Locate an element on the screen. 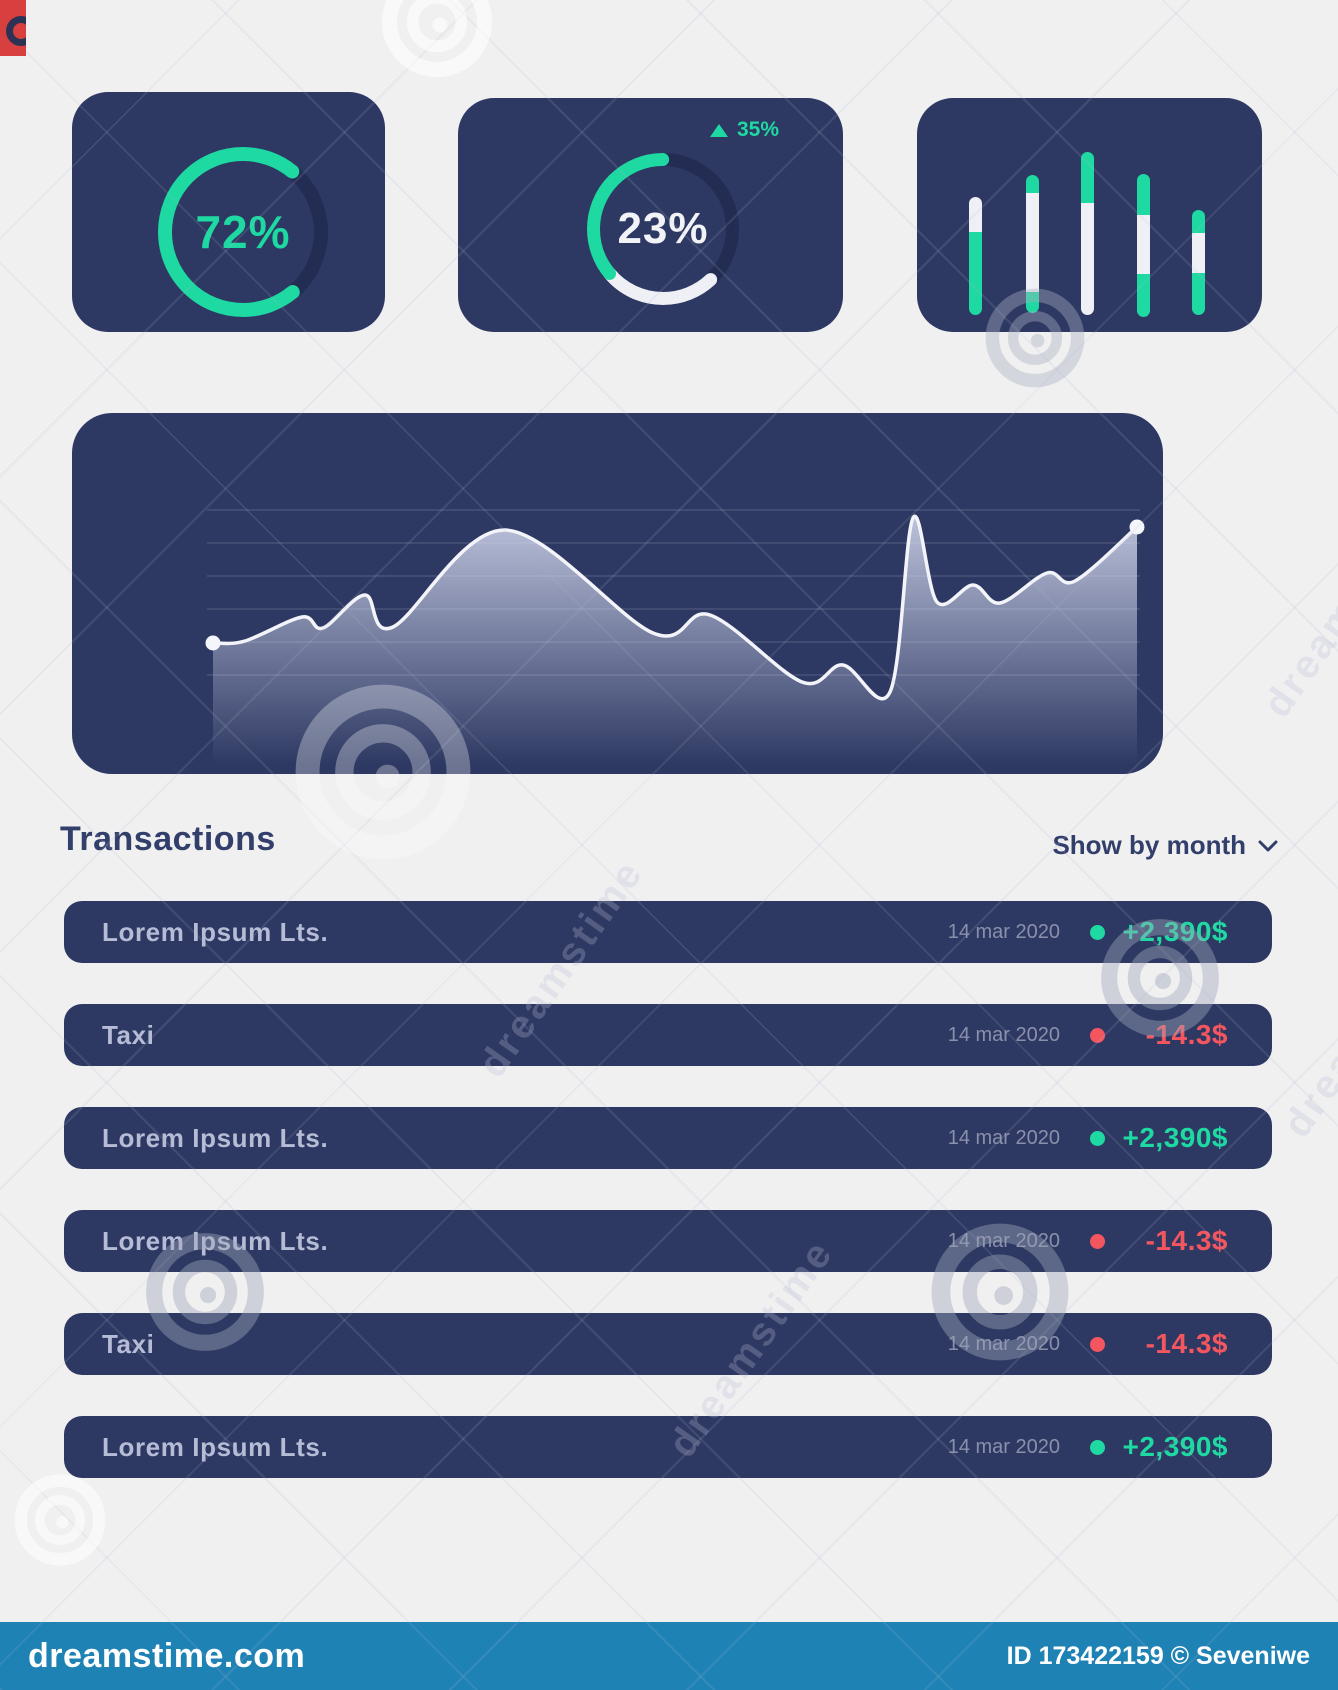  triangle-up-icon is located at coordinates (718, 130).